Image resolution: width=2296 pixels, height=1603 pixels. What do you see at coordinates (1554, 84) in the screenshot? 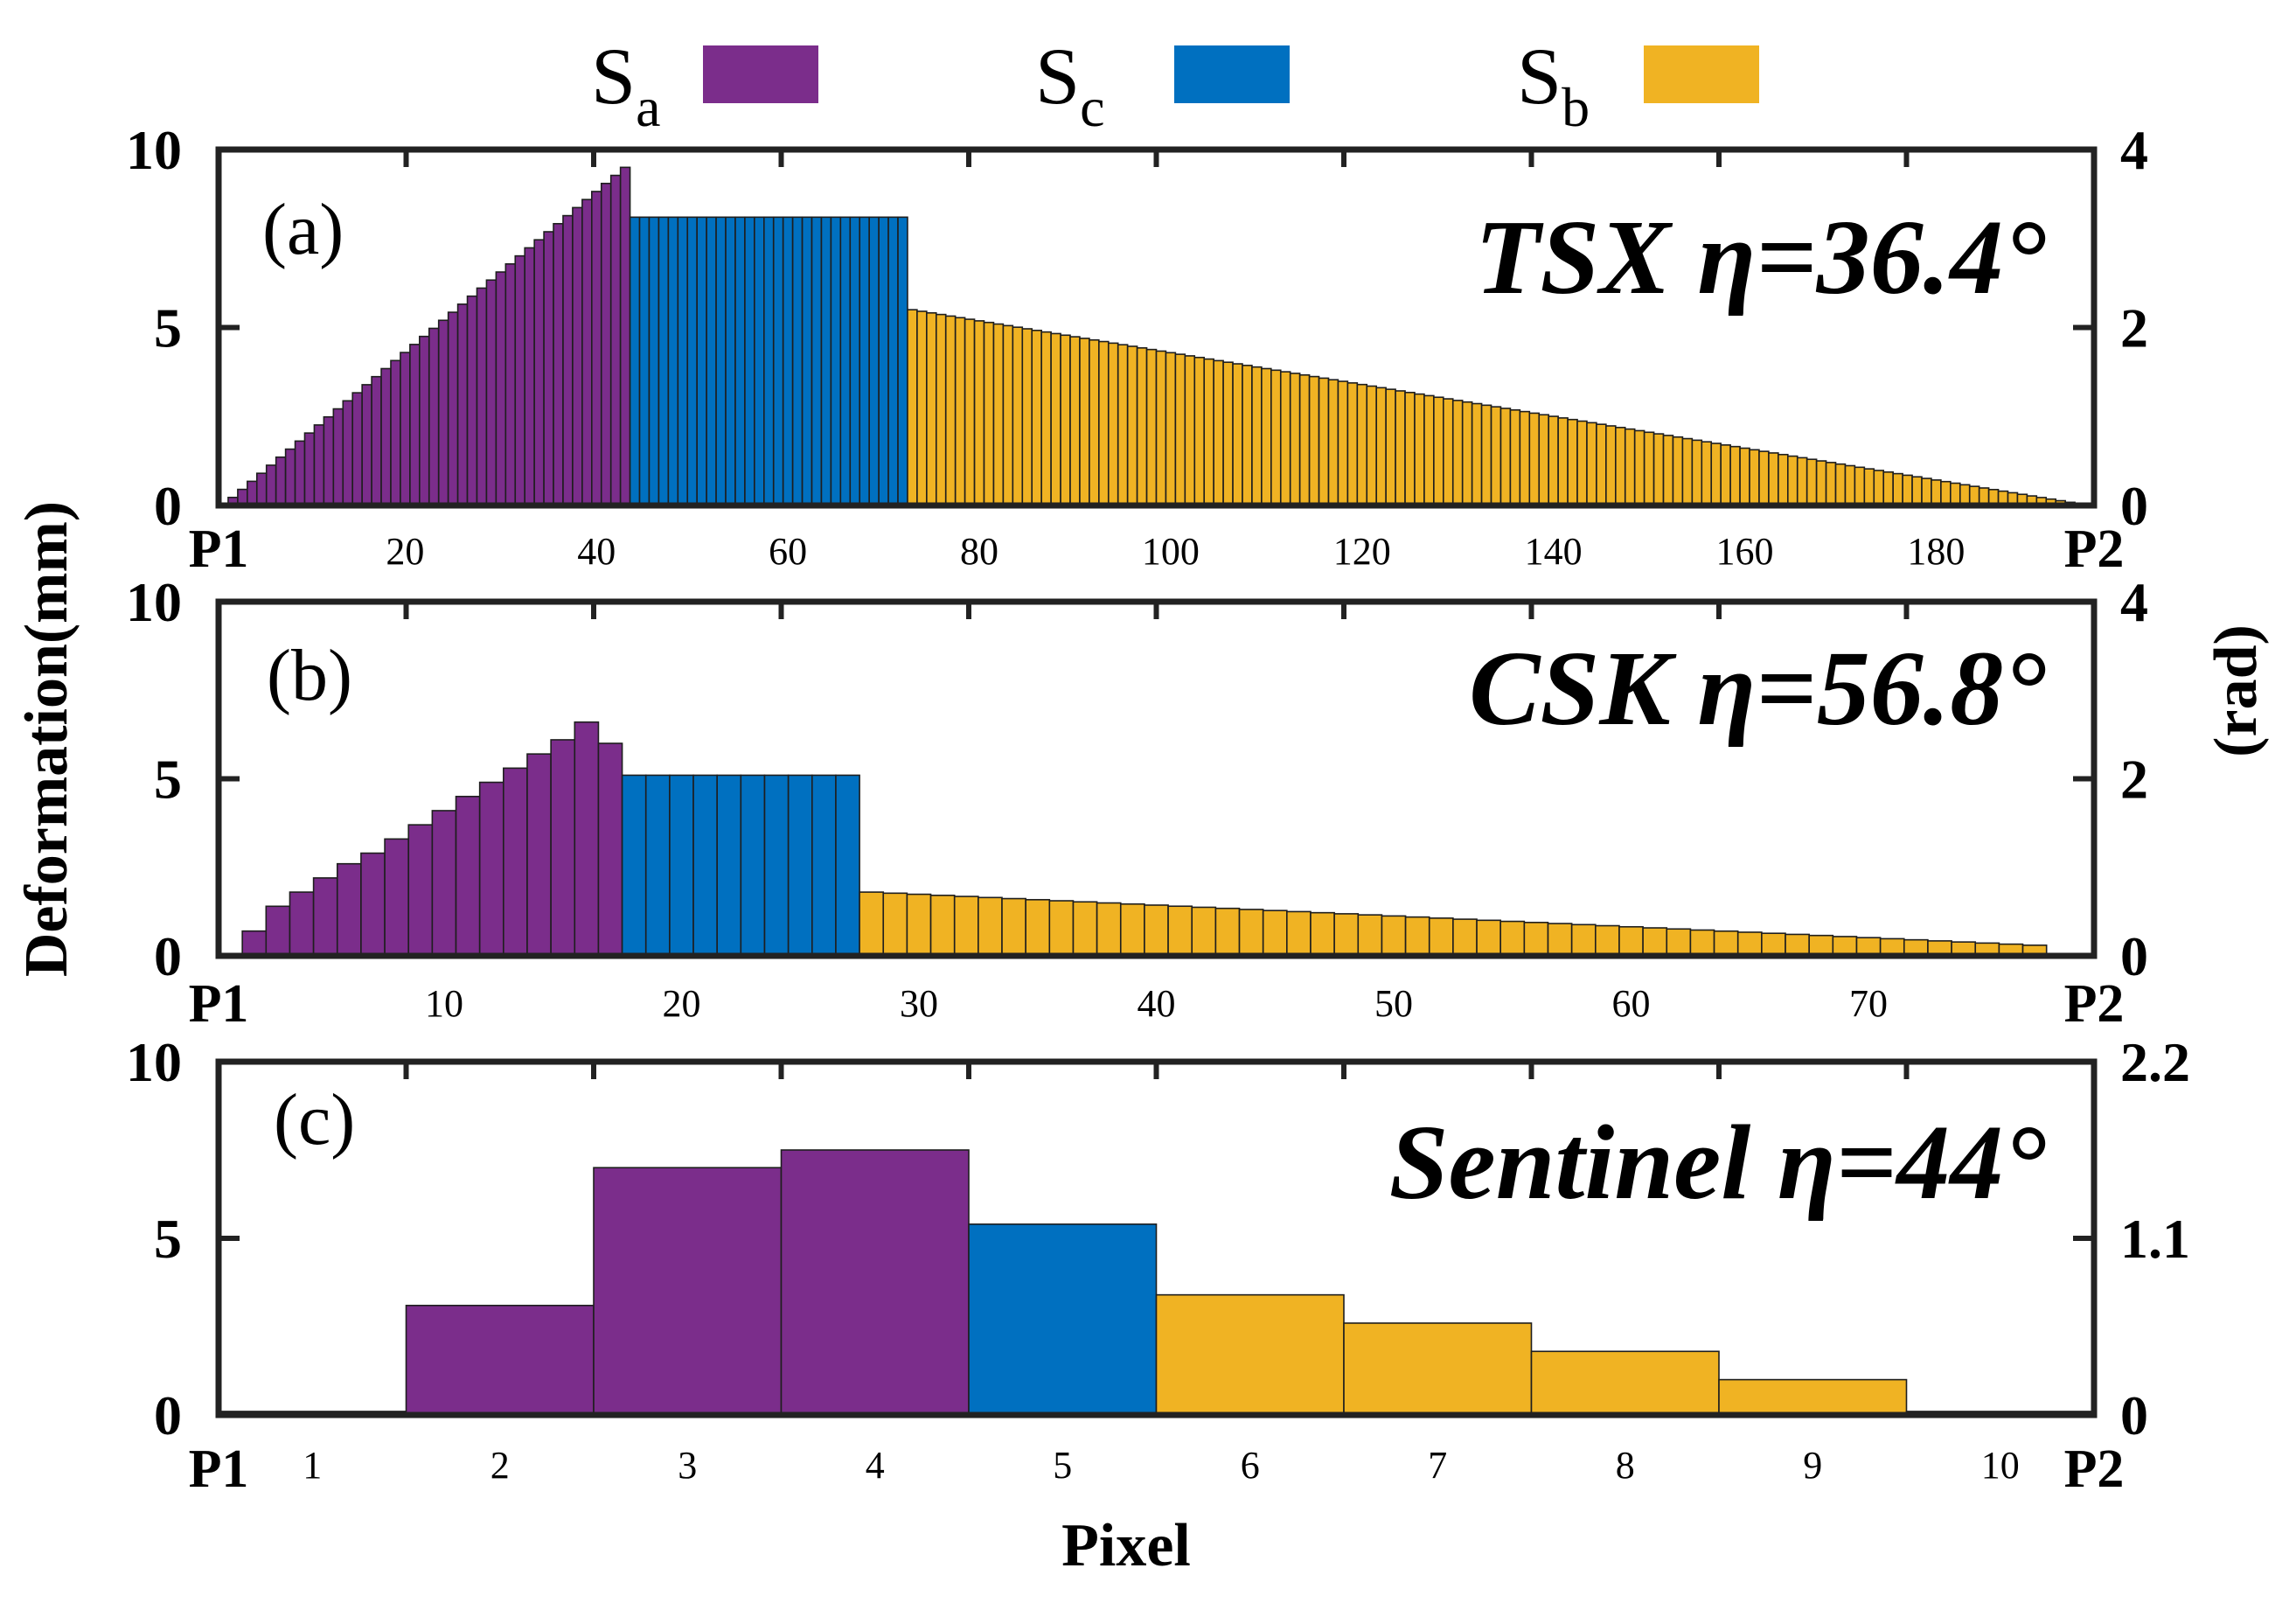
I see `legend-sb-text: Sb` at bounding box center [1554, 84].